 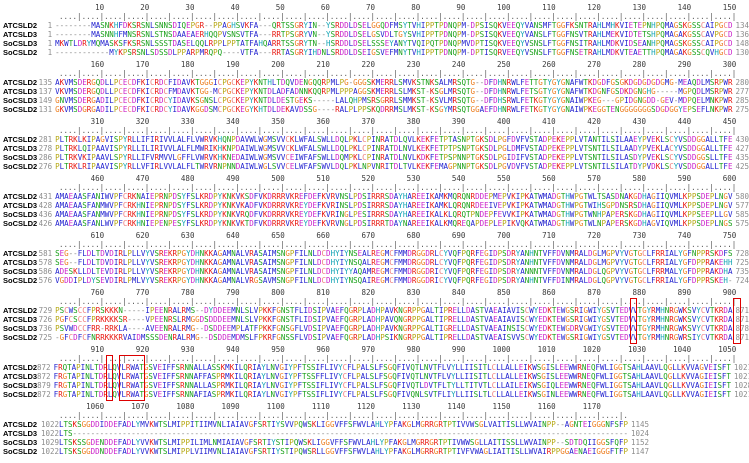 What do you see at coordinates (742, 139) in the screenshot?
I see `row-end-number: 430` at bounding box center [742, 139].